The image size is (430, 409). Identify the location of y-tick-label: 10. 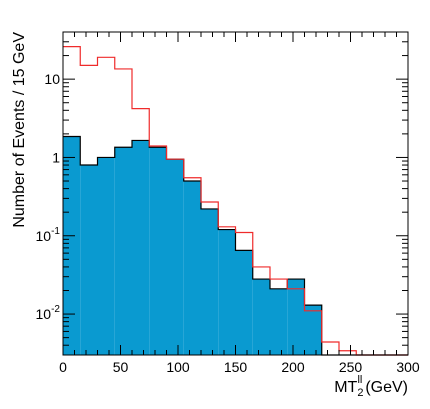
(52, 79).